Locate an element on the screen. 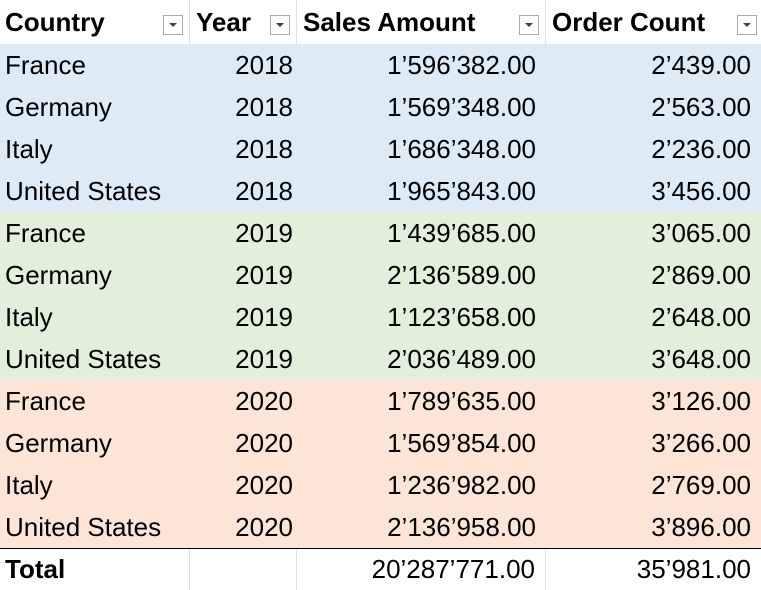  total-label: Total is located at coordinates (95, 569).